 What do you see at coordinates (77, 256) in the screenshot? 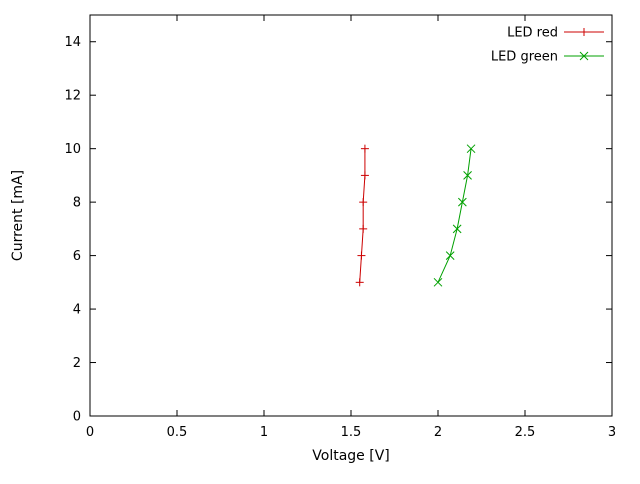
I see `y-tick-label: 6` at bounding box center [77, 256].